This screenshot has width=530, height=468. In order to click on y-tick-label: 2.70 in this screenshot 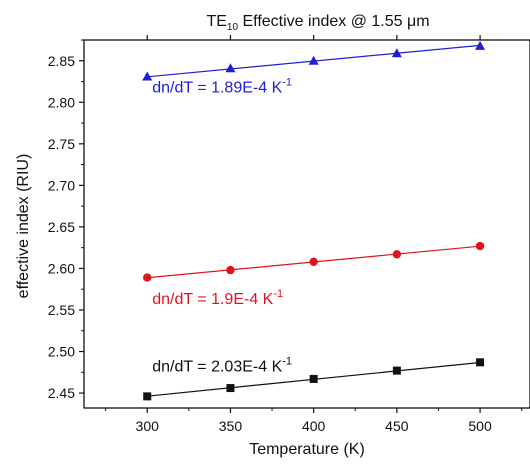, I will do `click(61, 185)`.